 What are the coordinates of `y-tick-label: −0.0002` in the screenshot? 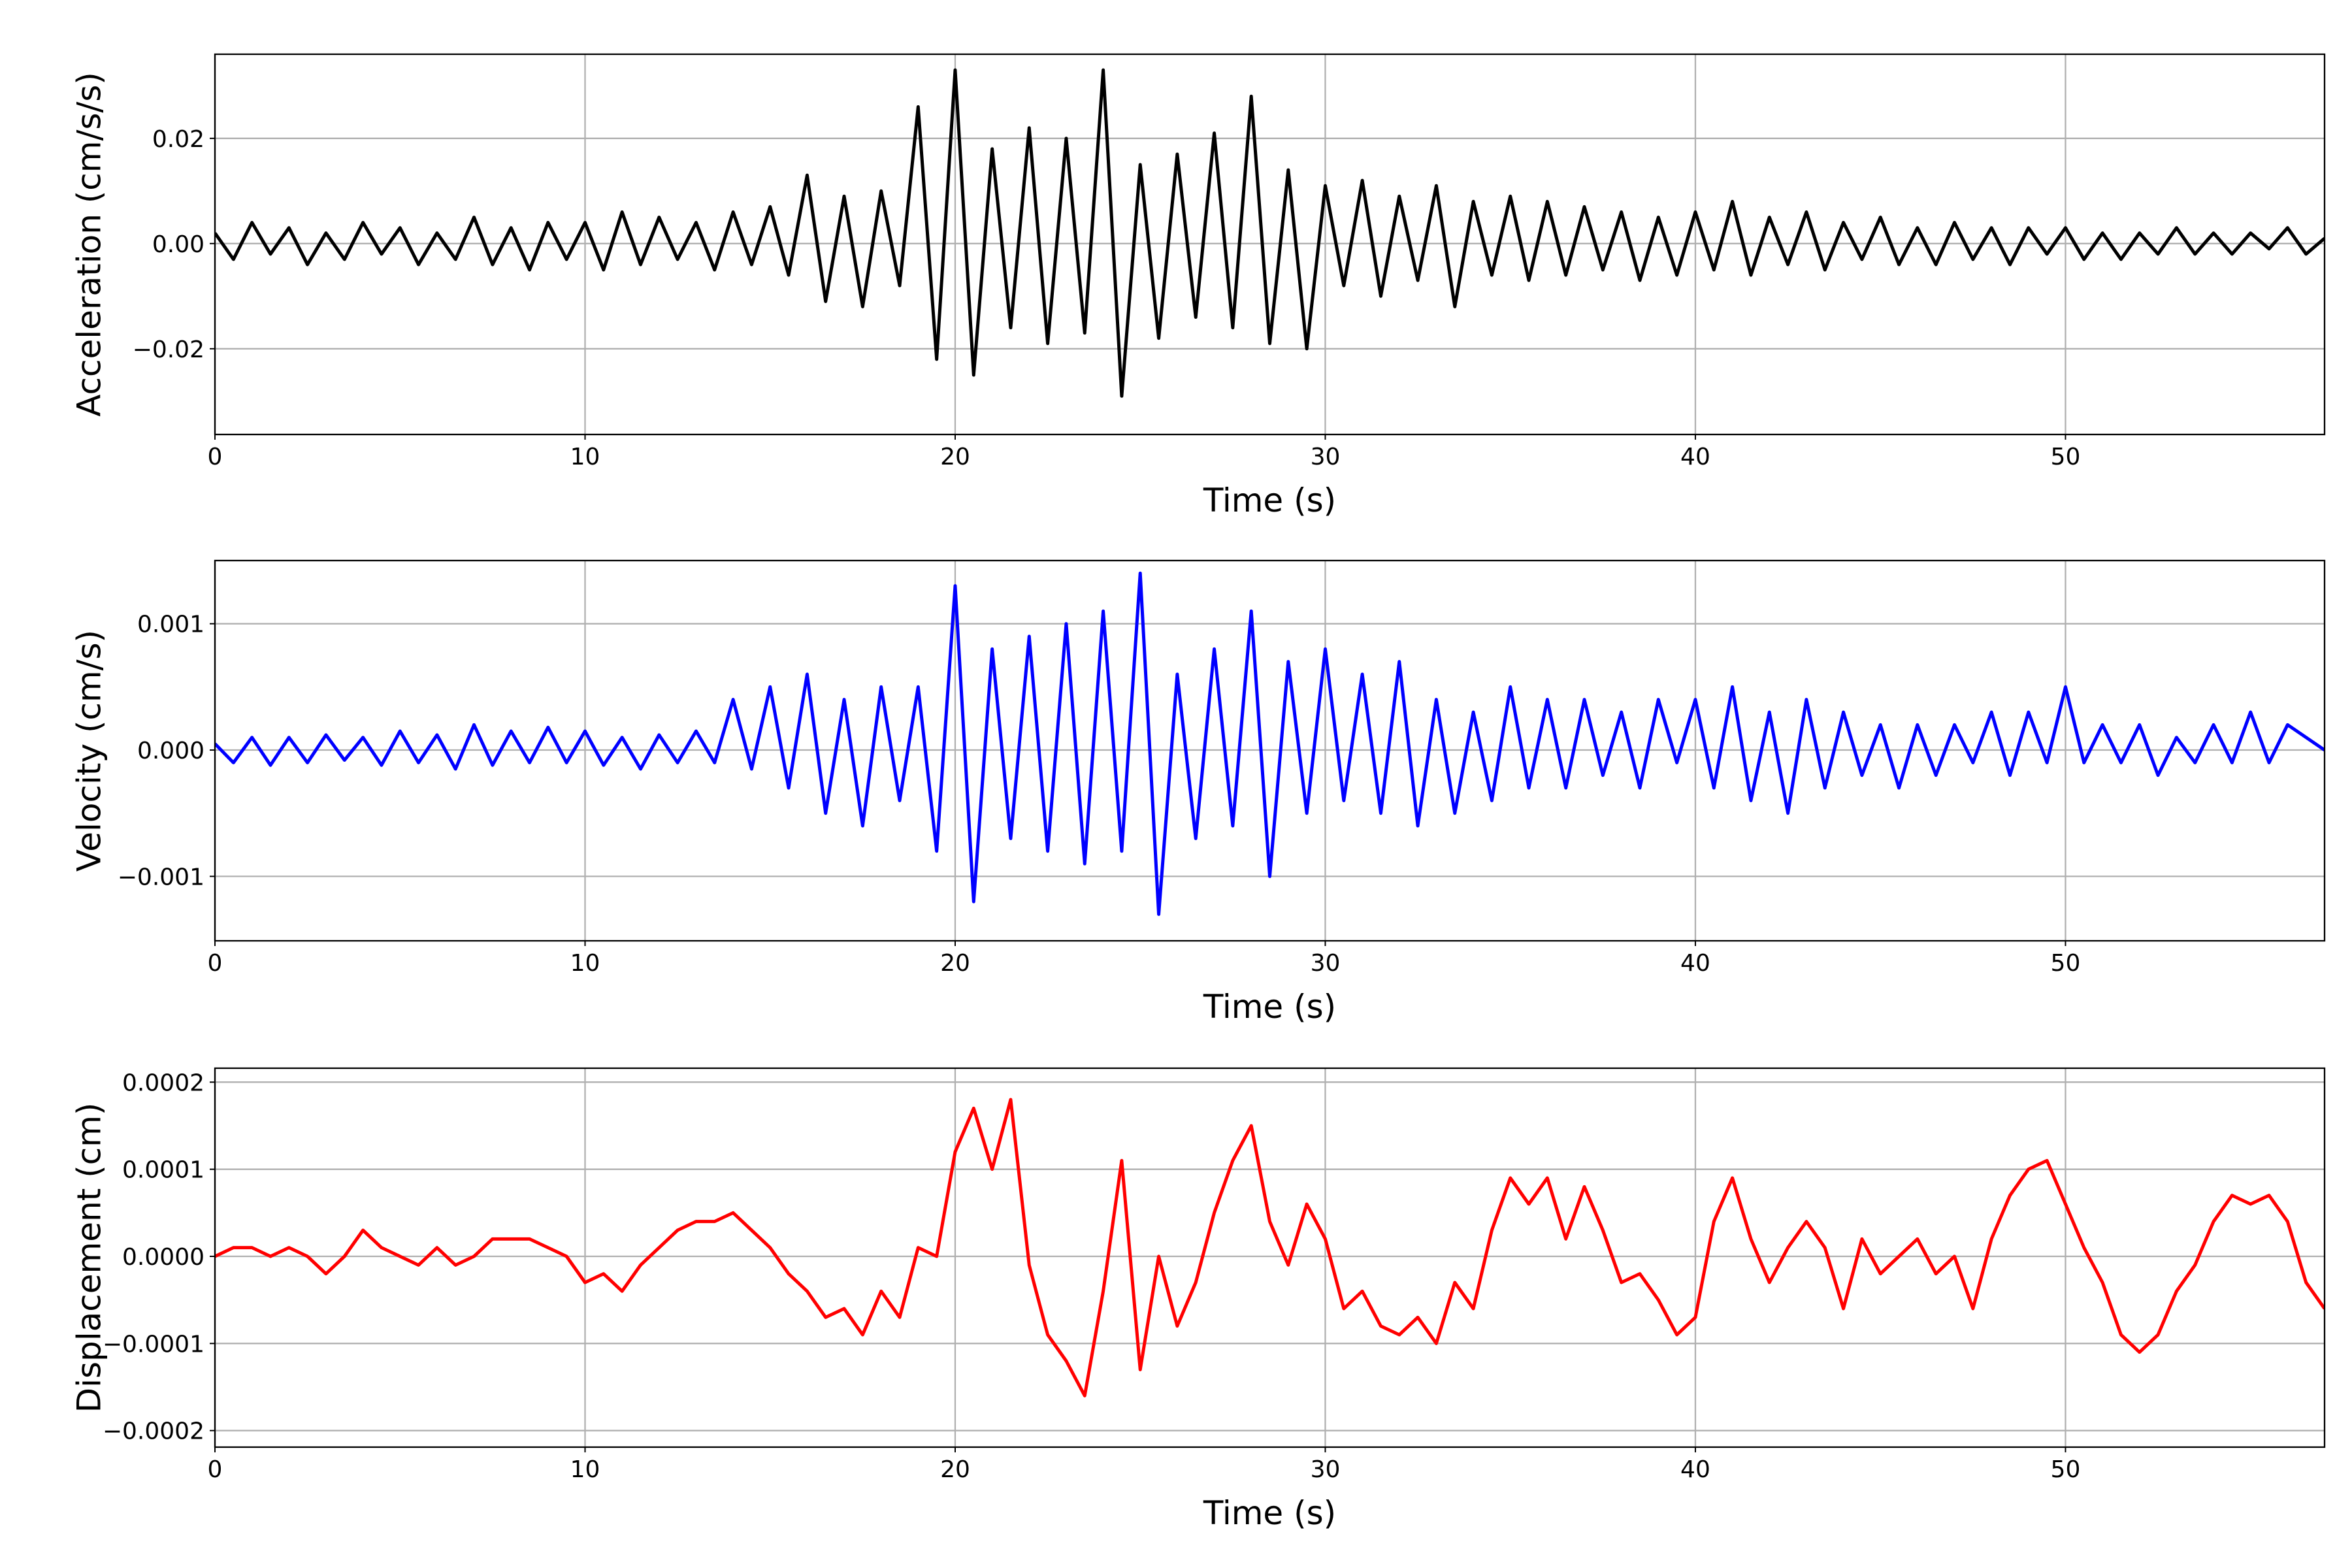 It's located at (153, 1431).